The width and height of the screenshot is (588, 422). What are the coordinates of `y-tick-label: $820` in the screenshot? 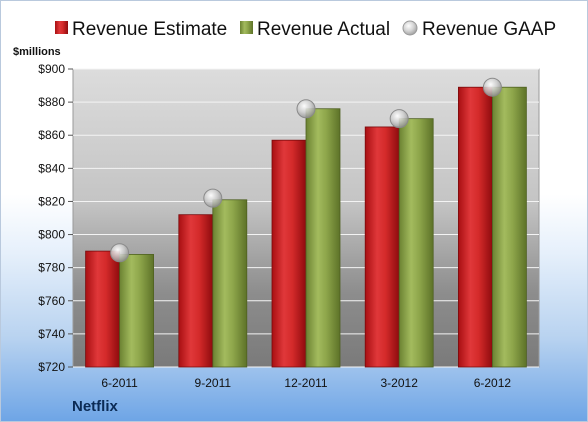 It's located at (51, 201).